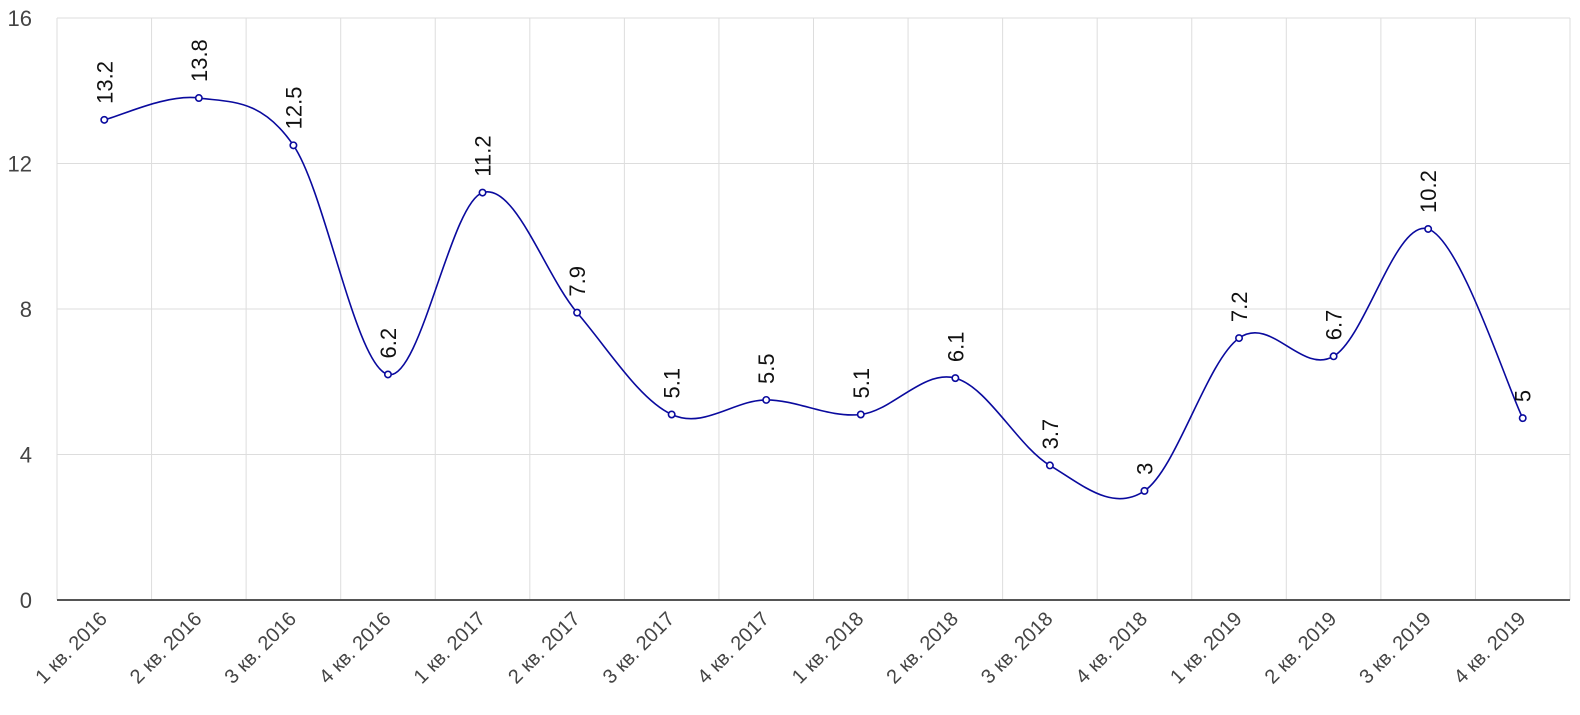  I want to click on x-tick-label: 2 кв. 2018, so click(923, 648).